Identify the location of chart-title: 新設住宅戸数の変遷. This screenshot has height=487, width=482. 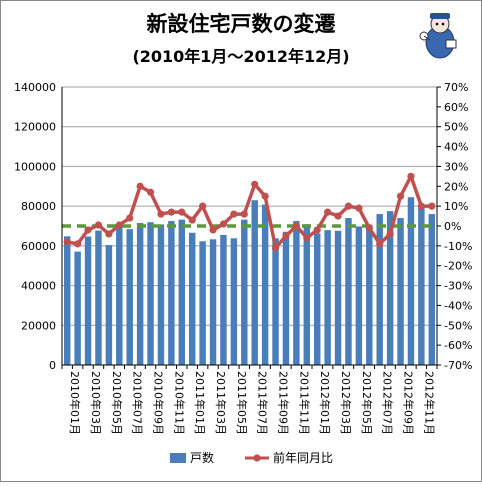
(241, 24).